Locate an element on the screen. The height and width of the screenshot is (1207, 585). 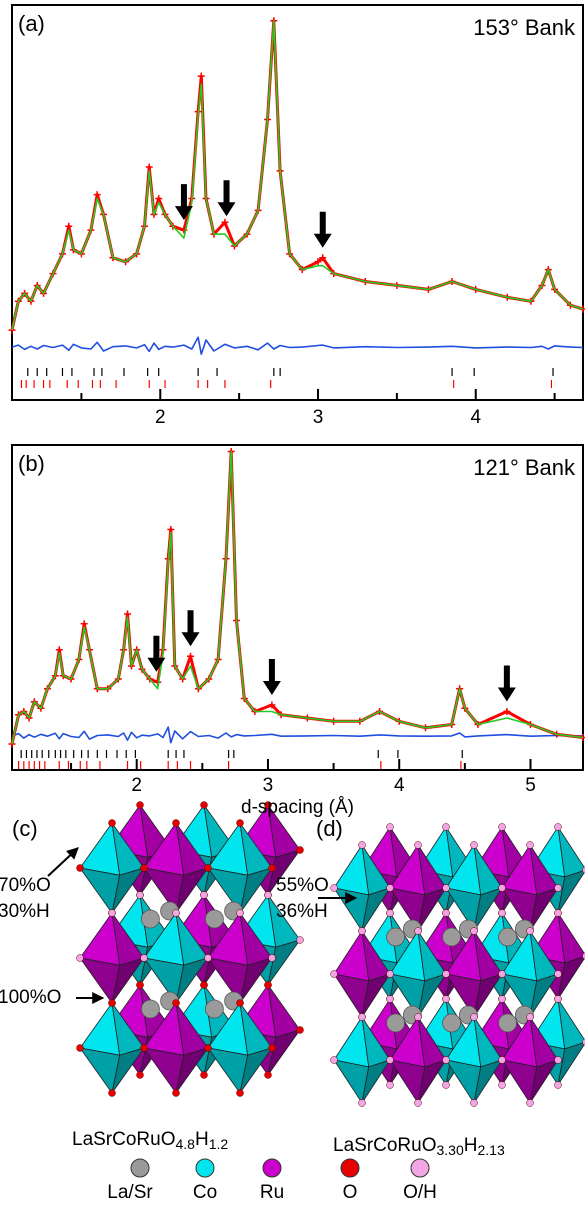
formula-subscript: 2.13 is located at coordinates (490, 1150).